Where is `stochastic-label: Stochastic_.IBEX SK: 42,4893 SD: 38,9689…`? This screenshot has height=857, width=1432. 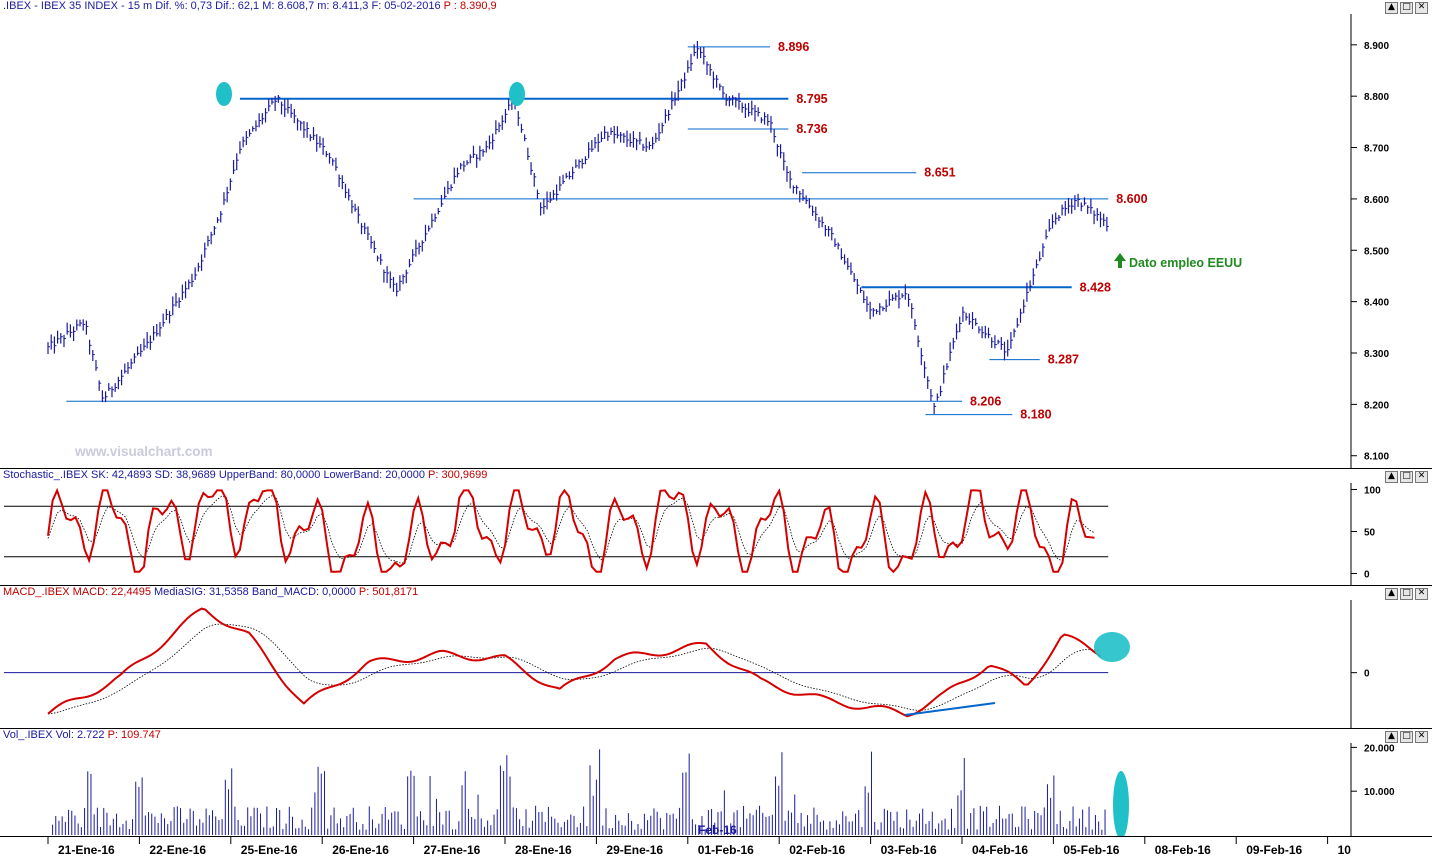 stochastic-label: Stochastic_.IBEX SK: 42,4893 SD: 38,9689… is located at coordinates (214, 475).